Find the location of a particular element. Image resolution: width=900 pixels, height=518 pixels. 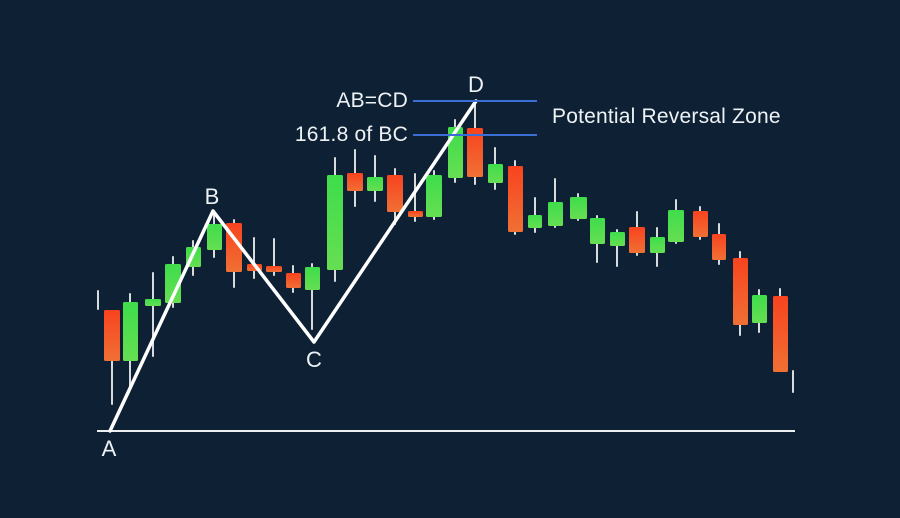

abcd-annotation: AB=CD is located at coordinates (372, 100).